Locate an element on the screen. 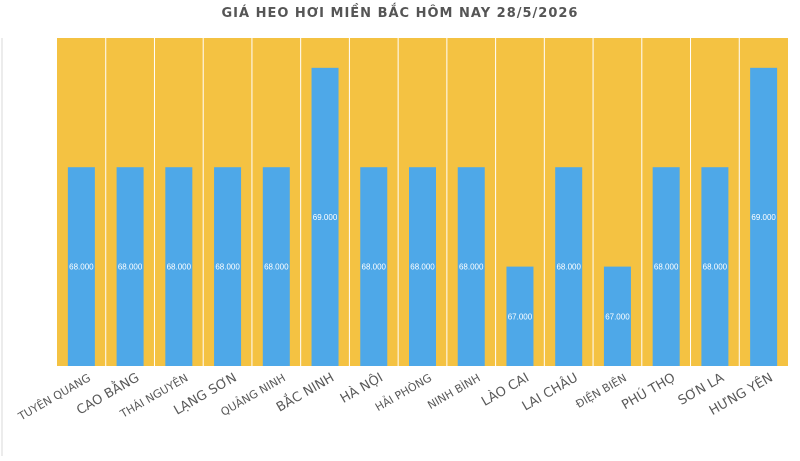 This screenshot has width=800, height=461. category-label: PHÚ THỌ is located at coordinates (648, 391).